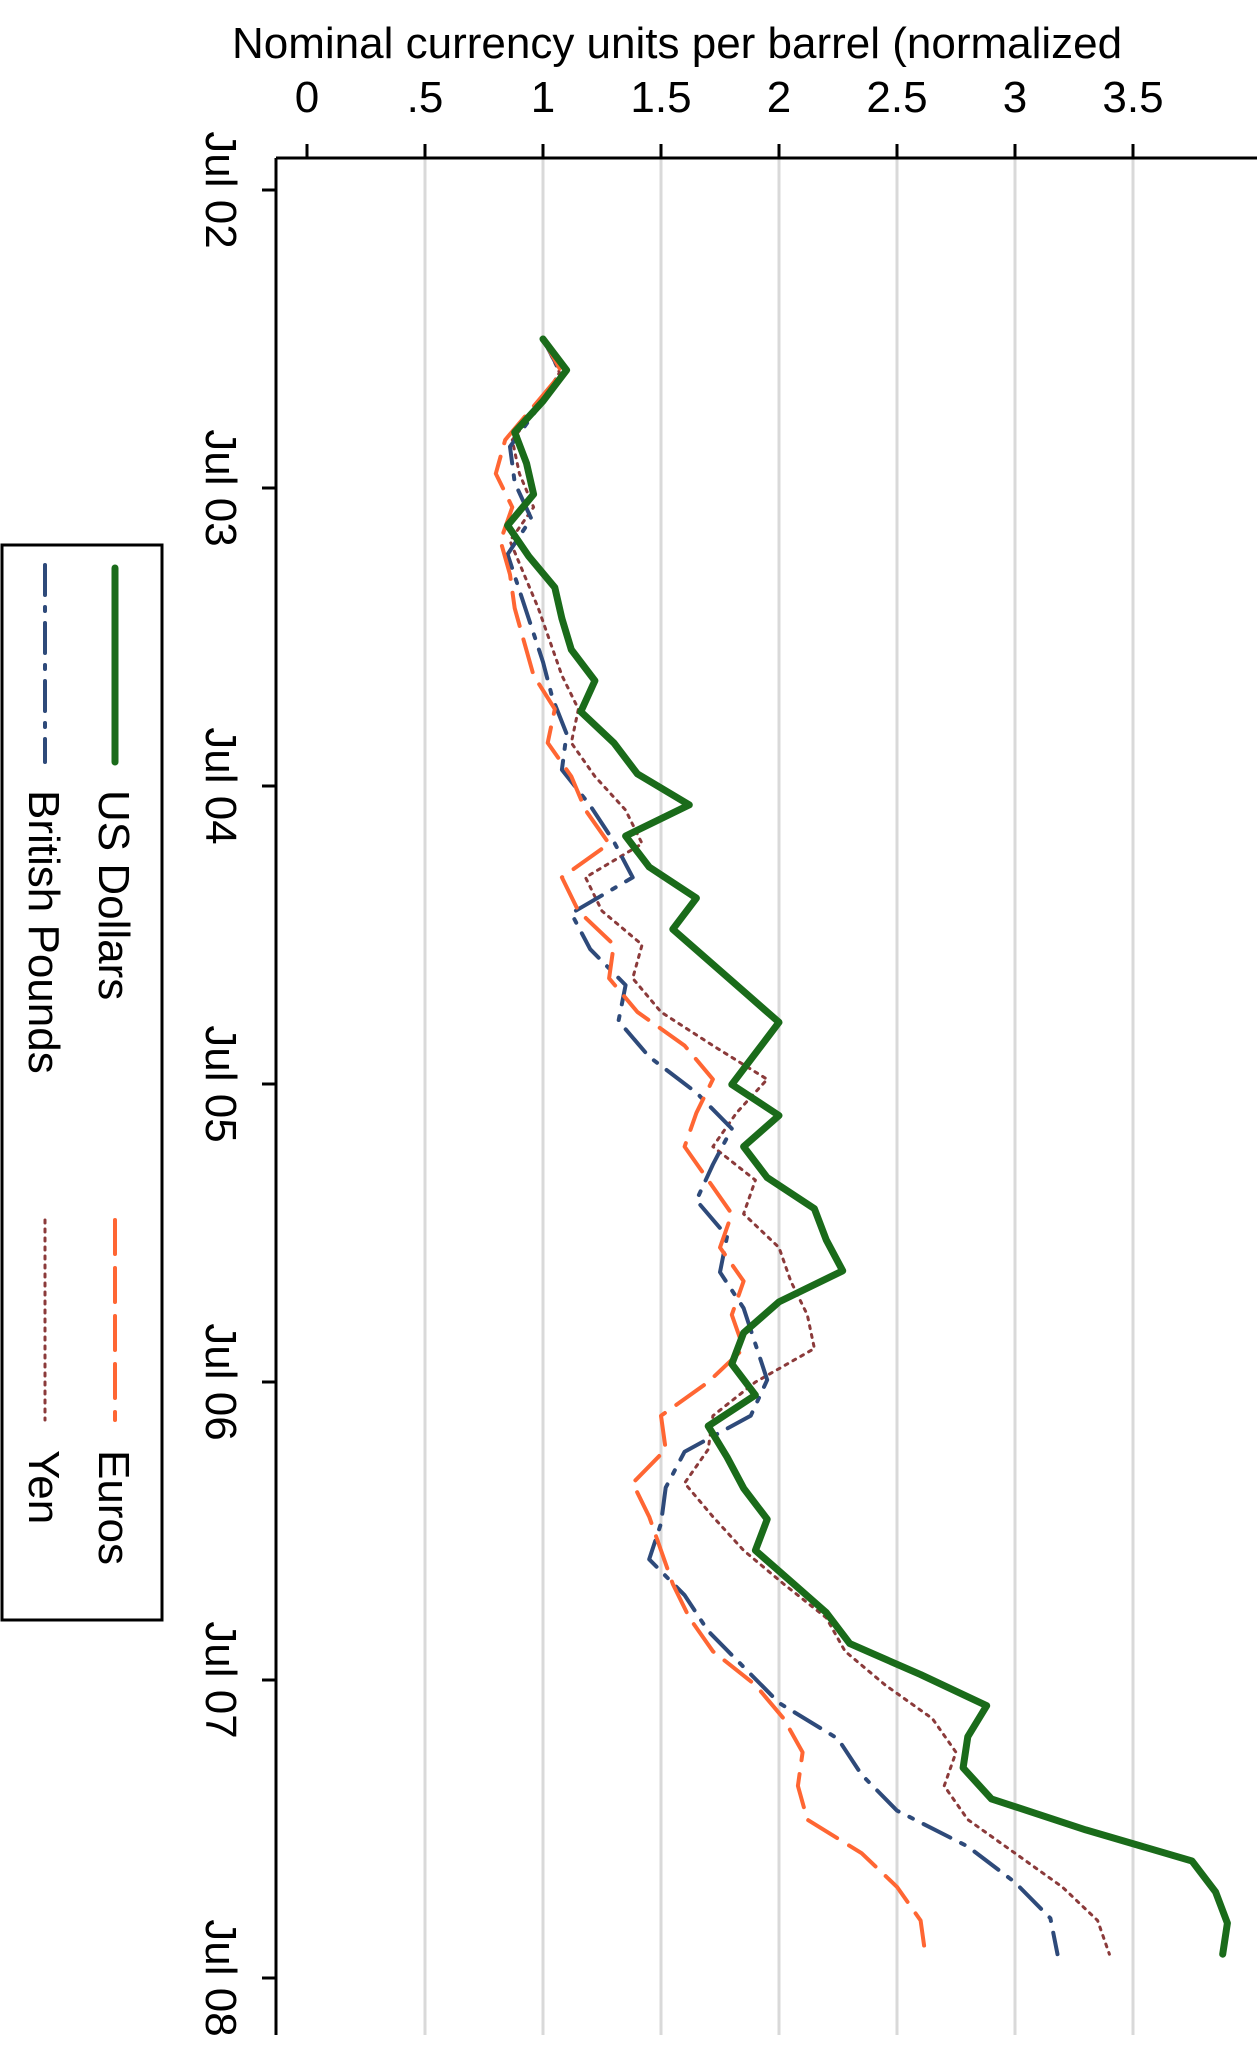 This screenshot has height=2049, width=1257. I want to click on legend-label-british-pounds: British Pounds, so click(43, 932).